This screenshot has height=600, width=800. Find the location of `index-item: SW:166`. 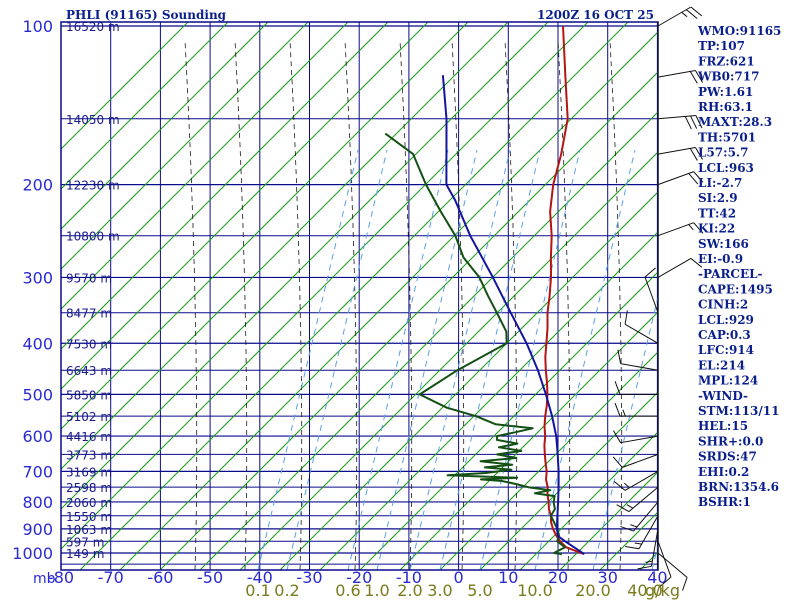

index-item: SW:166 is located at coordinates (723, 244).